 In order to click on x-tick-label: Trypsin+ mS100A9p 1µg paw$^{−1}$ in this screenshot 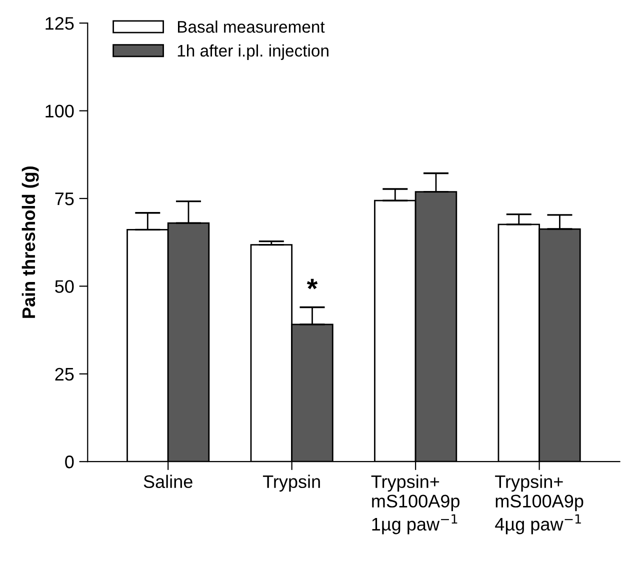, I will do `click(415, 504)`.